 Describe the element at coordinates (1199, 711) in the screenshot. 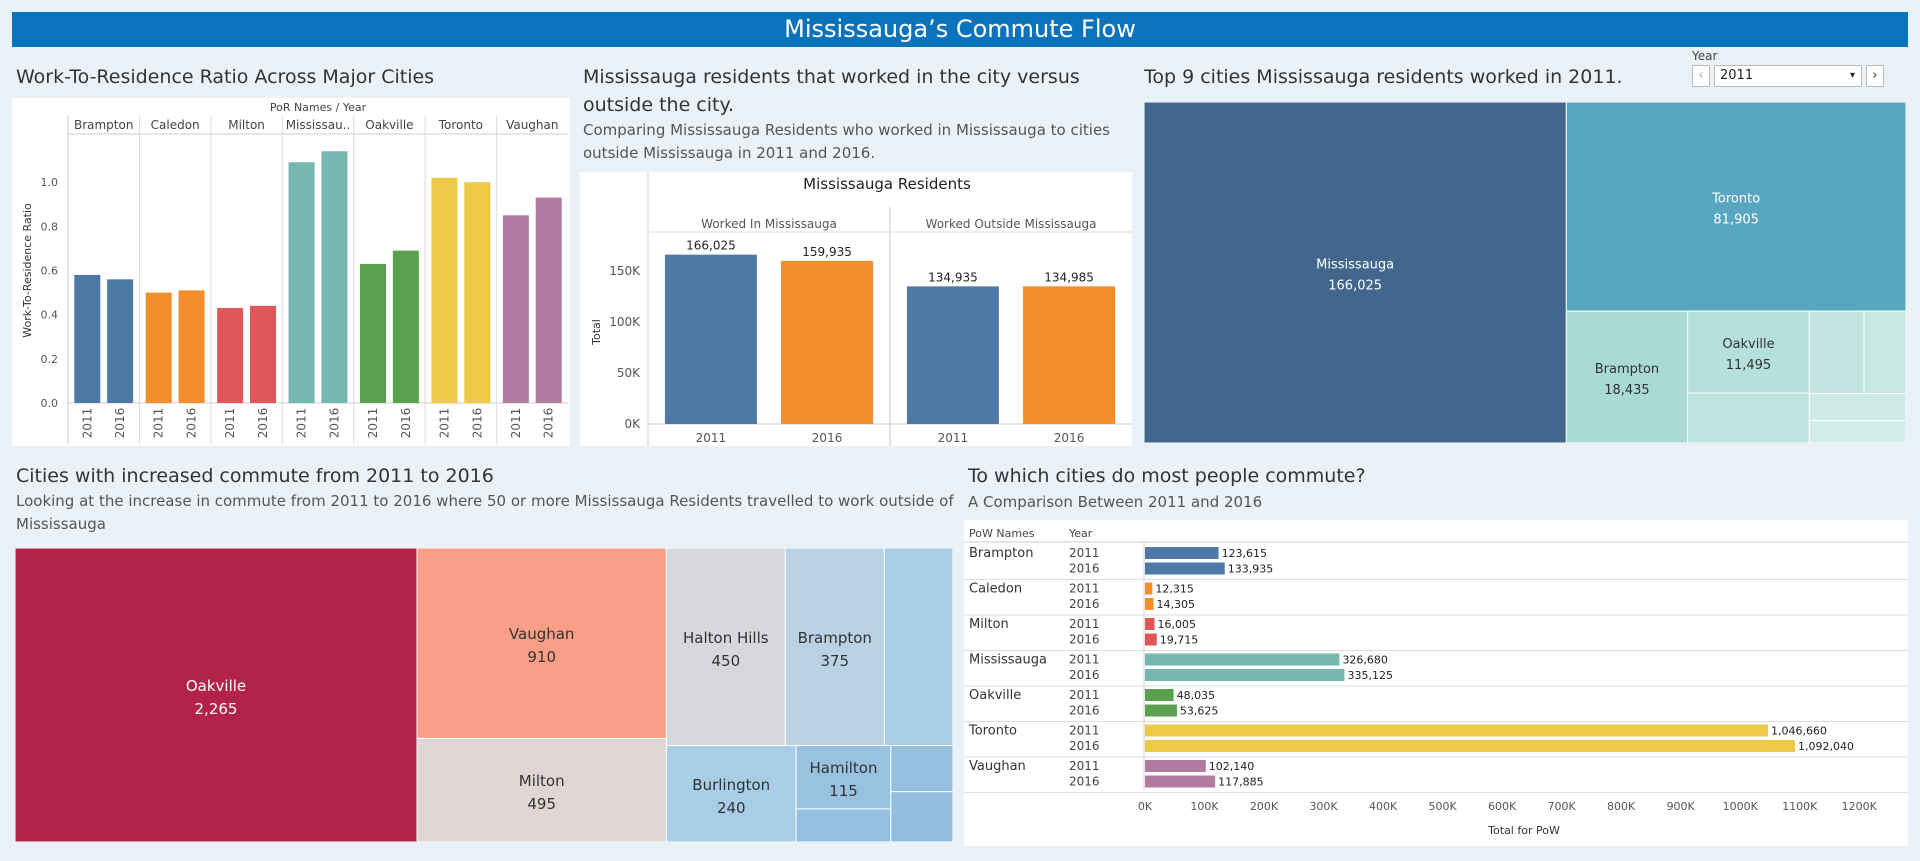

I see `pow-bar-data-label: 53,625` at that location.